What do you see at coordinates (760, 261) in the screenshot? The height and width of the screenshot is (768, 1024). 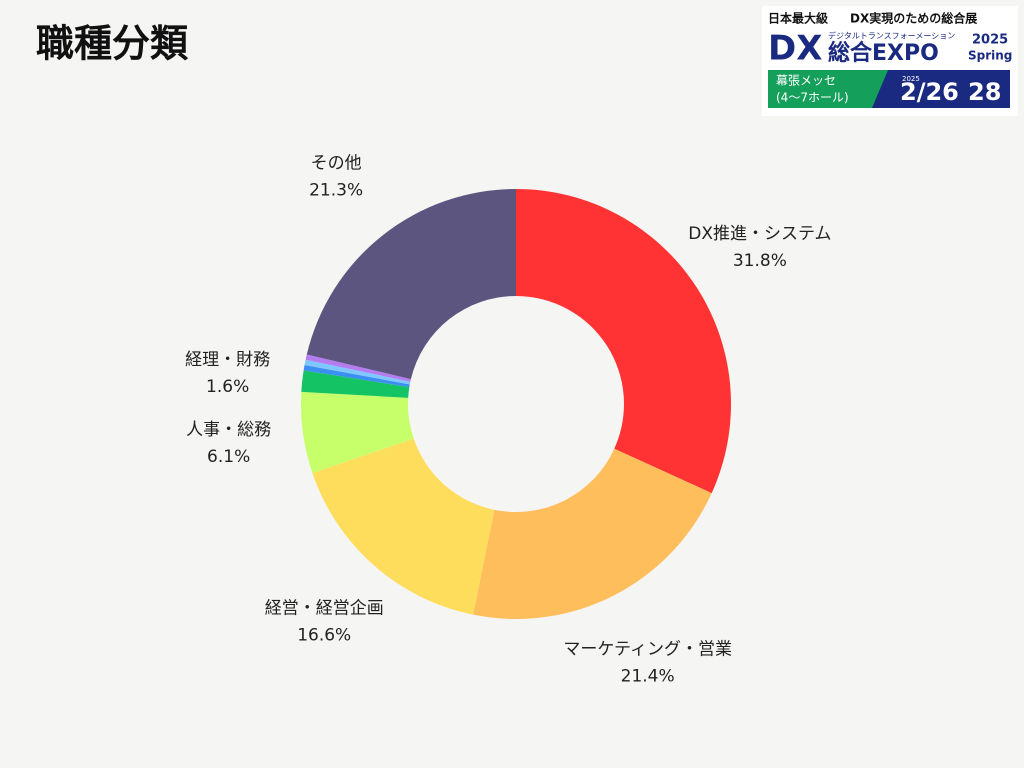 I see `slice-value-label: 31.8%` at bounding box center [760, 261].